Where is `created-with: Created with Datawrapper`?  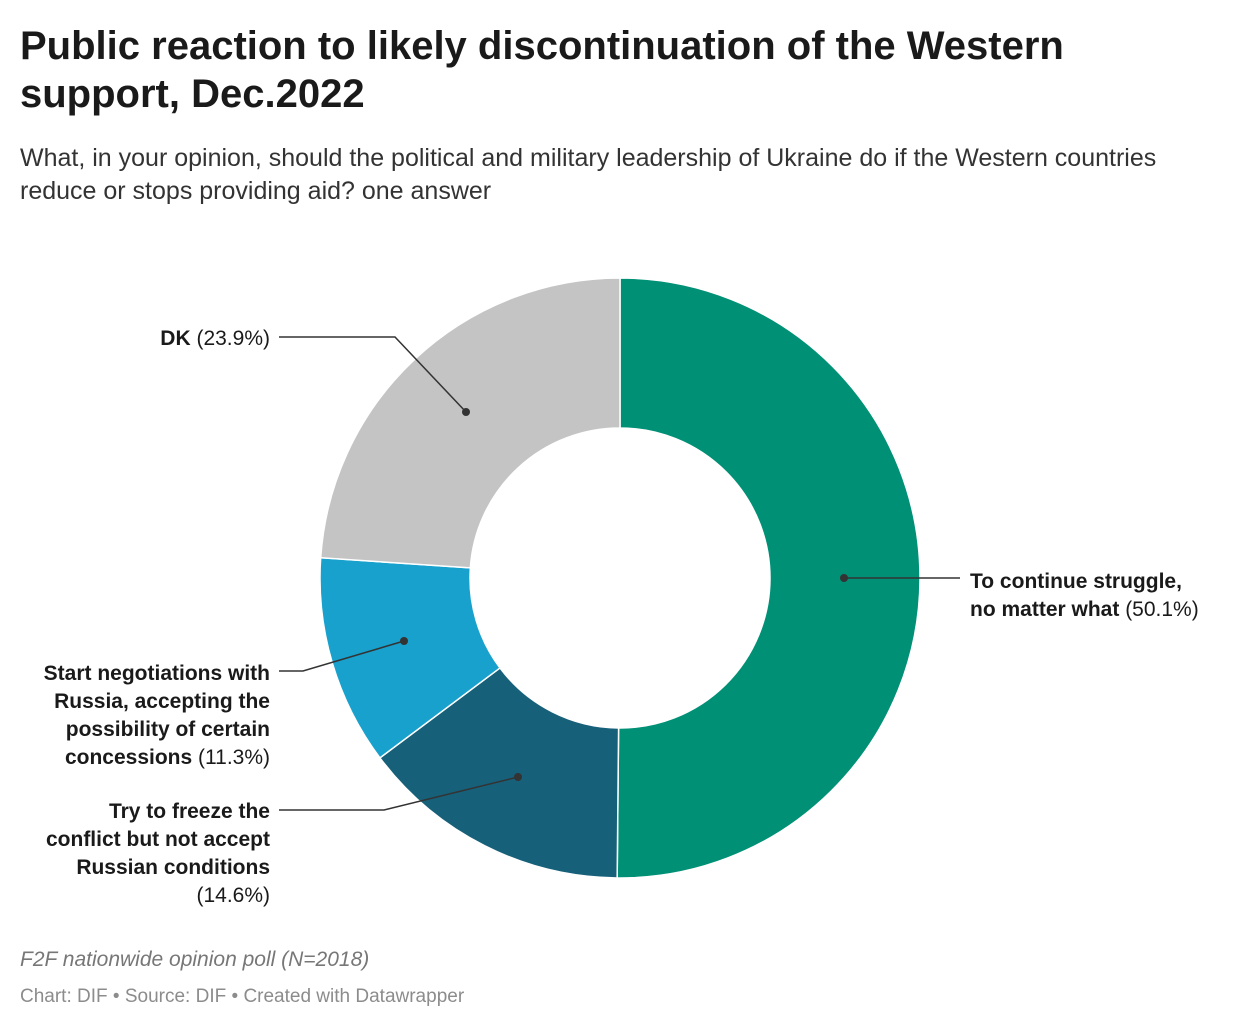
created-with: Created with Datawrapper is located at coordinates (354, 996).